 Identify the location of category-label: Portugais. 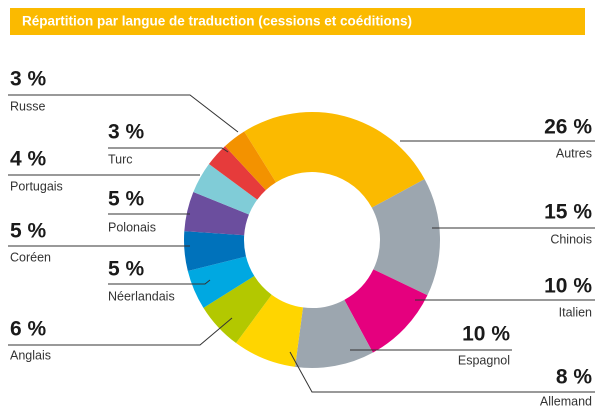
(36, 186).